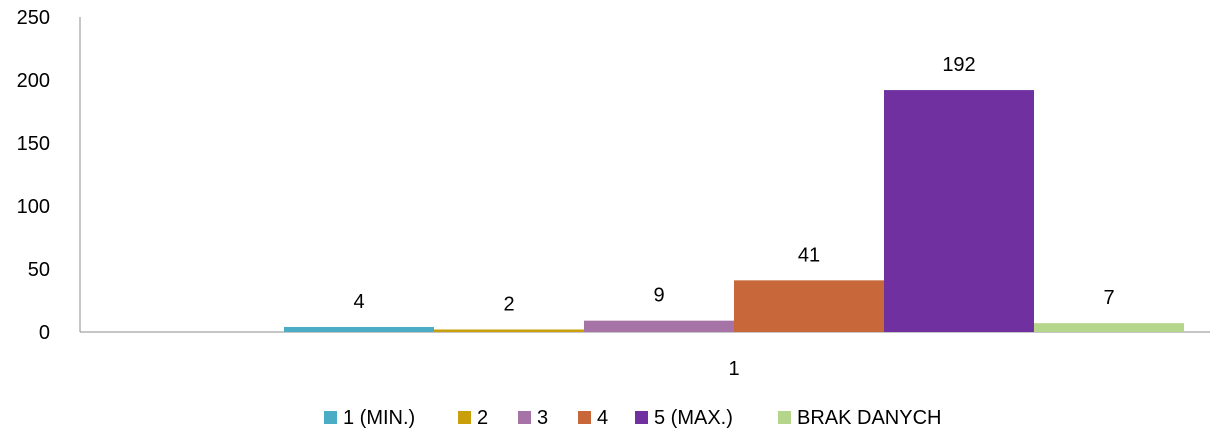 Image resolution: width=1228 pixels, height=441 pixels. What do you see at coordinates (33, 81) in the screenshot?
I see `y-tick-label: 200` at bounding box center [33, 81].